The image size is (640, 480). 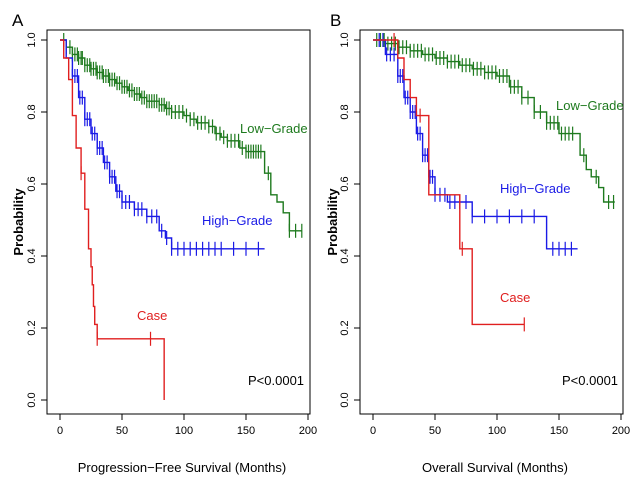 I want to click on x-axis-label: Progression−Free Survival (Months), so click(x=182, y=467).